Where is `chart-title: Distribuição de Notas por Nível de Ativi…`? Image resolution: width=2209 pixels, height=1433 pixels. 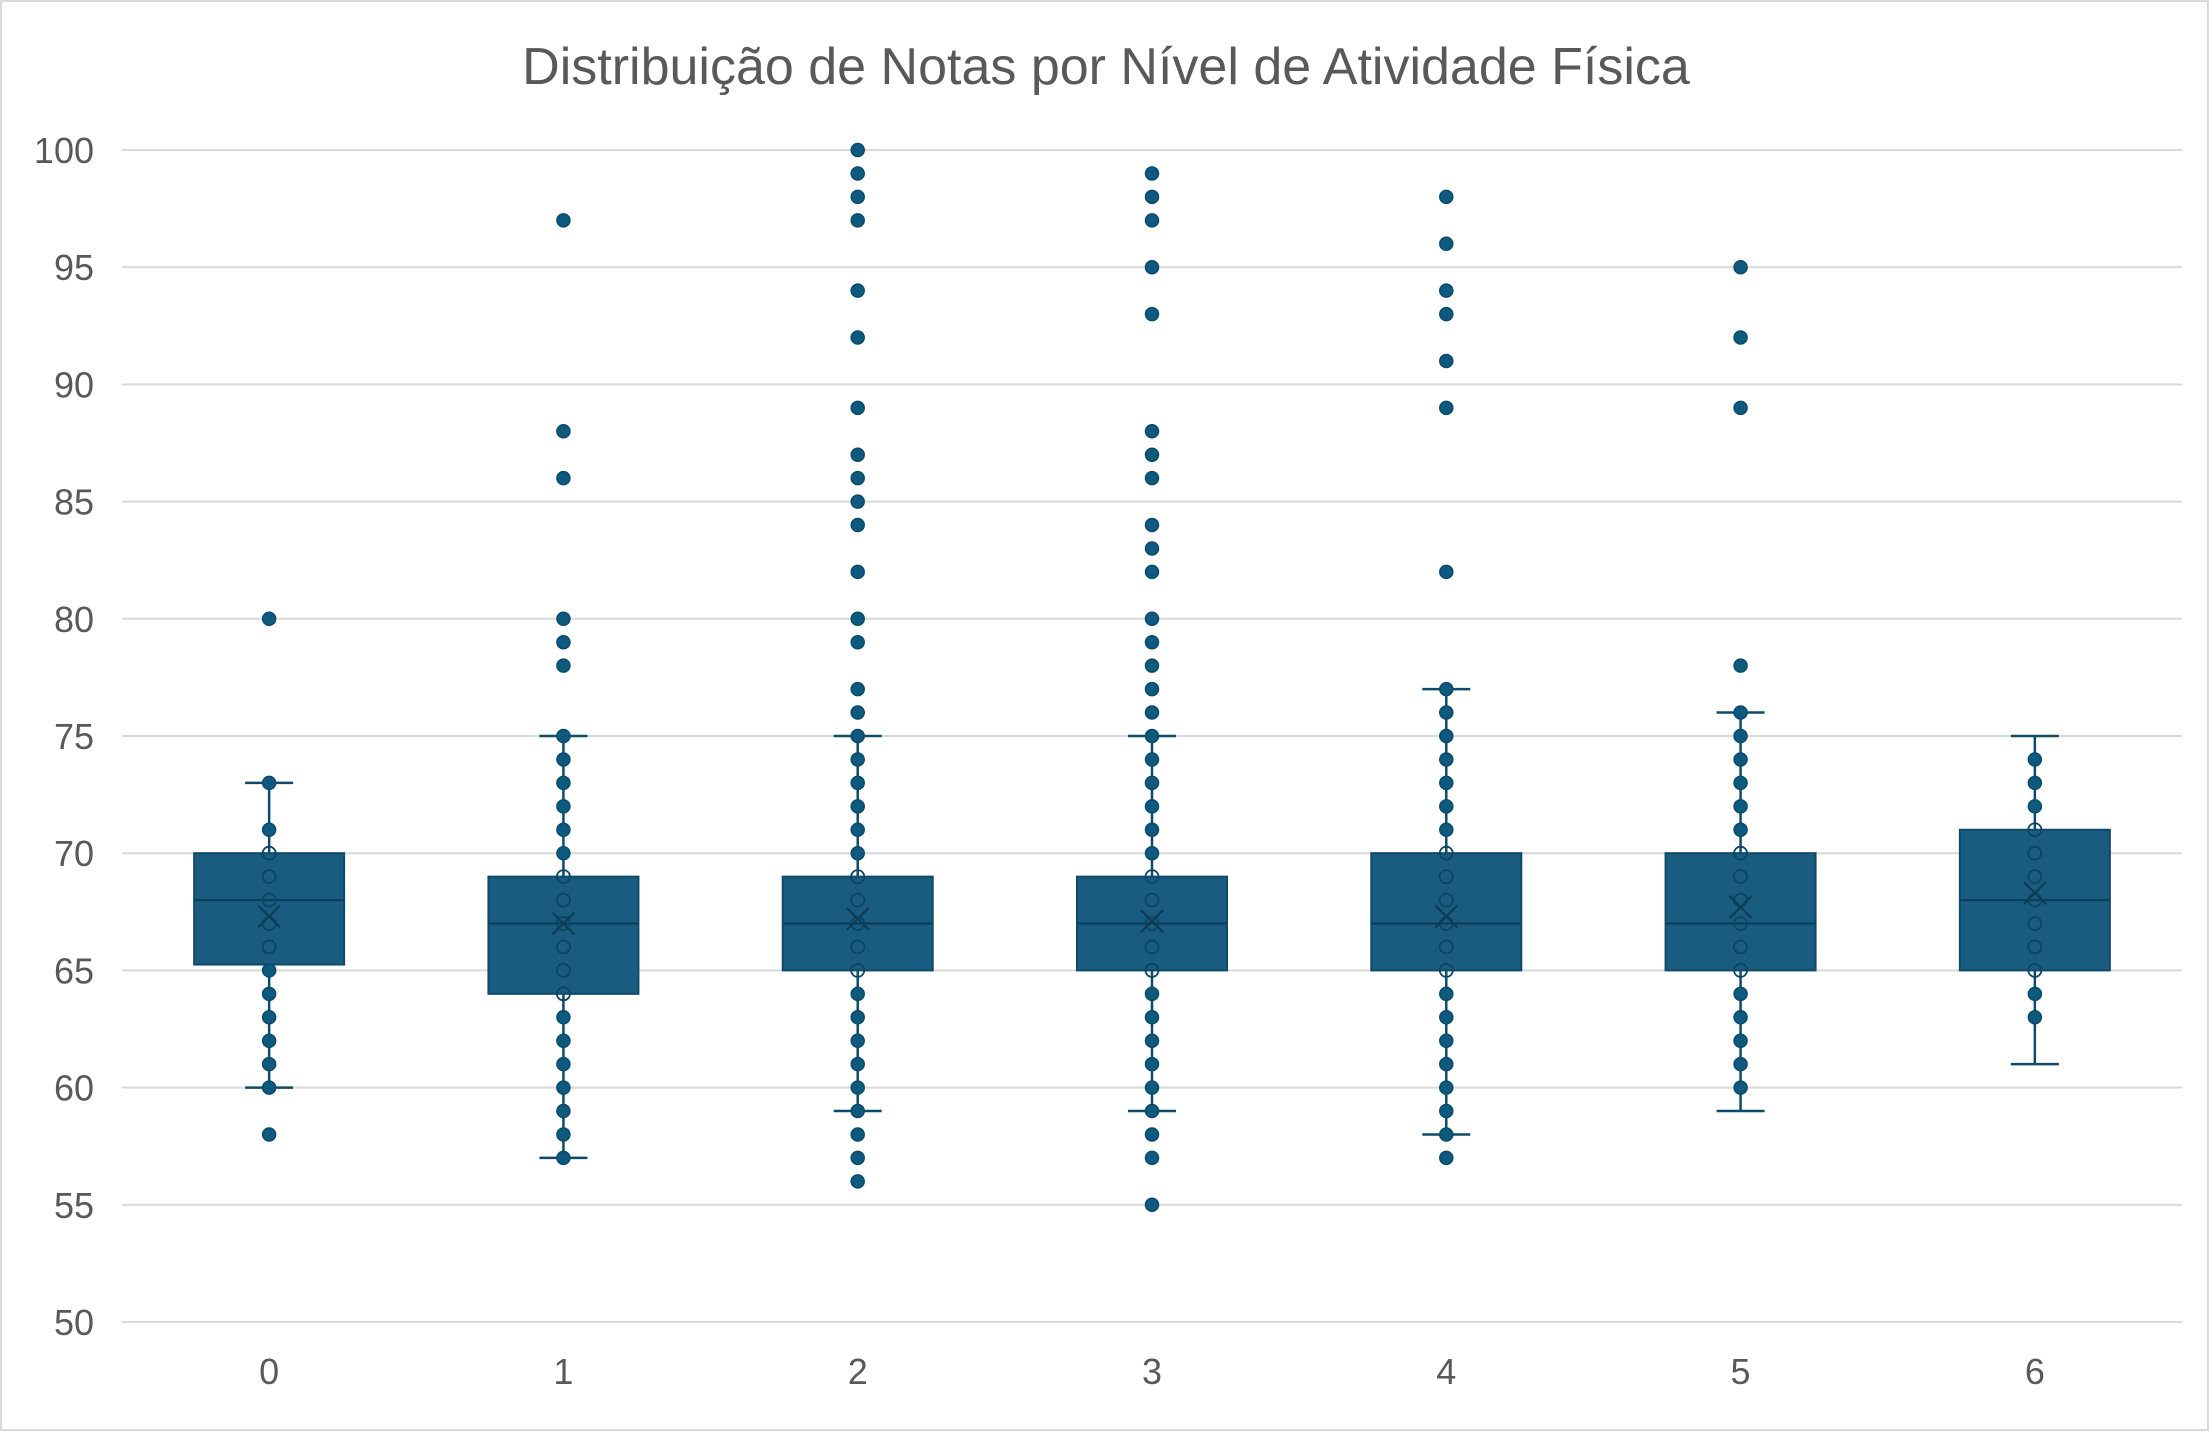
chart-title: Distribuição de Notas por Nível de Ativi… is located at coordinates (1106, 67).